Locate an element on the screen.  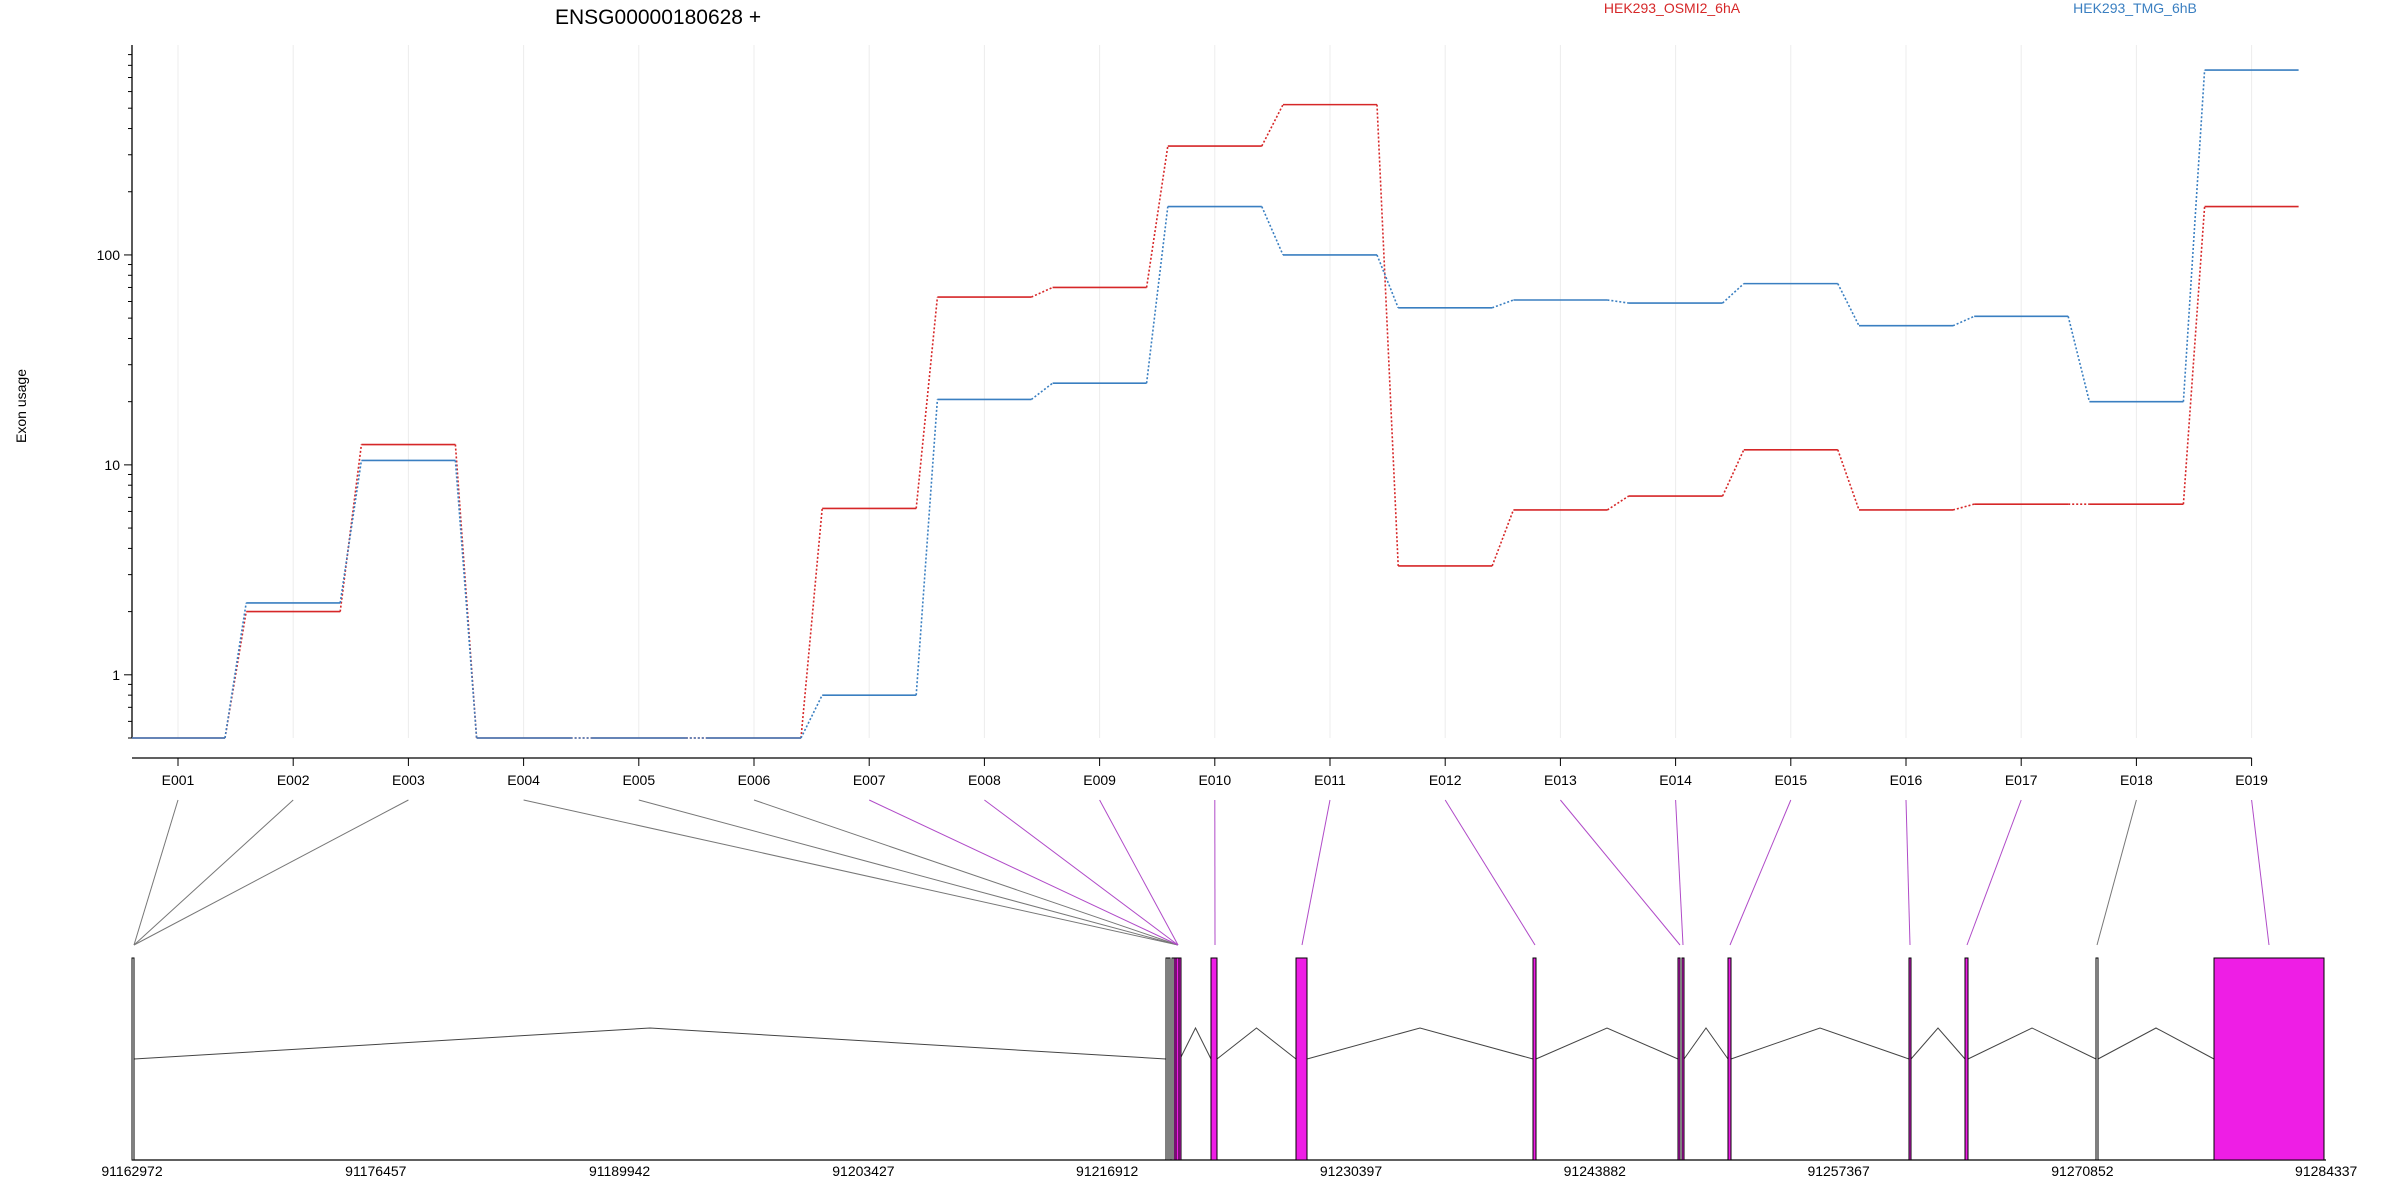
exon-box-E017 is located at coordinates (1966, 1059).